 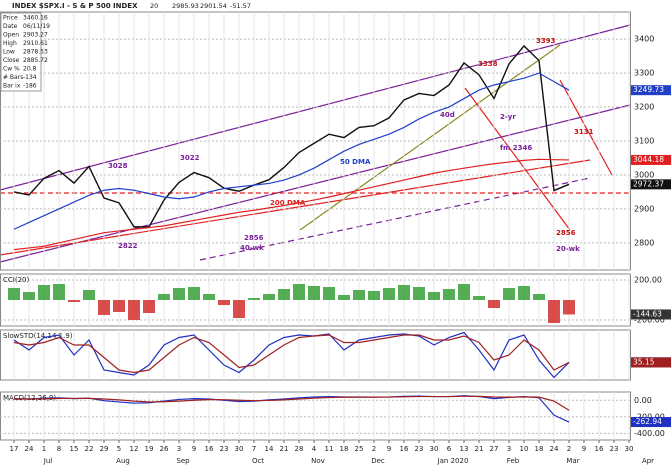 I want to click on header-field: 2901.54, so click(x=213, y=6).